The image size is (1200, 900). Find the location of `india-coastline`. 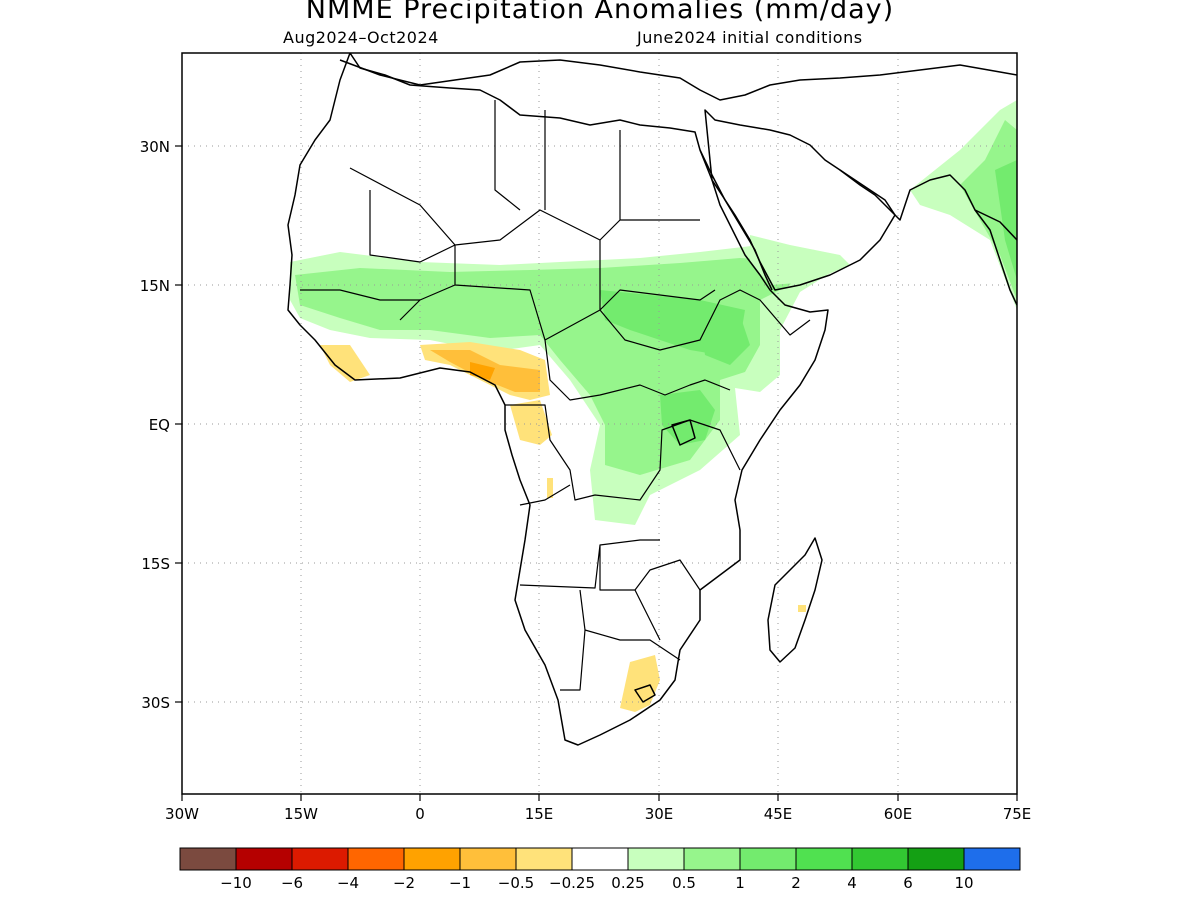

india-coastline is located at coordinates (995, 257).